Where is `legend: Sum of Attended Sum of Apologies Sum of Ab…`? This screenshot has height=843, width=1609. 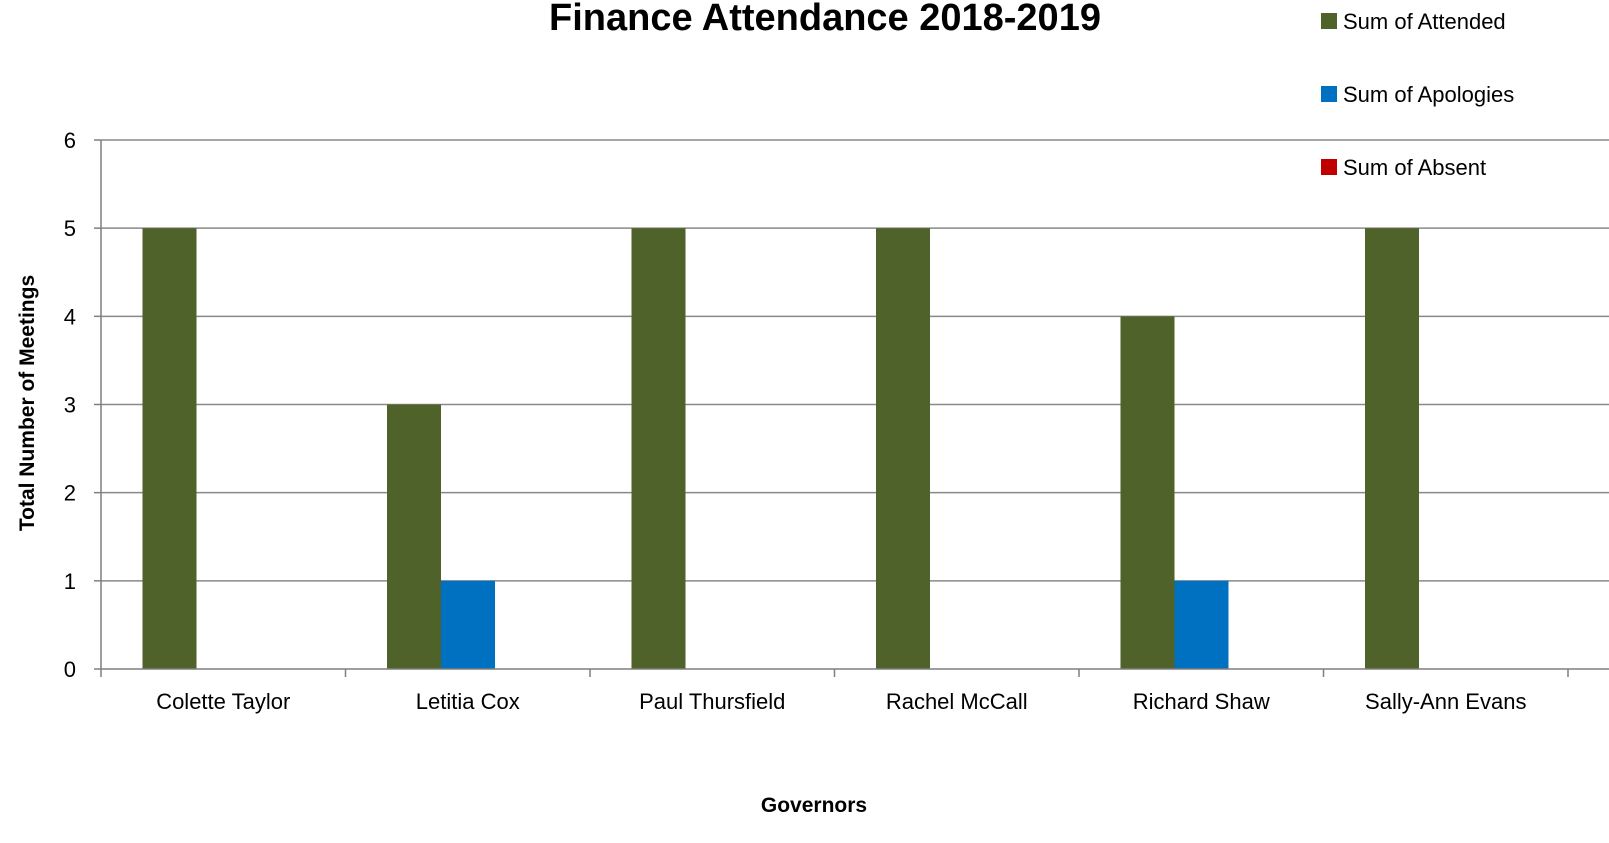 legend: Sum of Attended Sum of Apologies Sum of Ab… is located at coordinates (1417, 94).